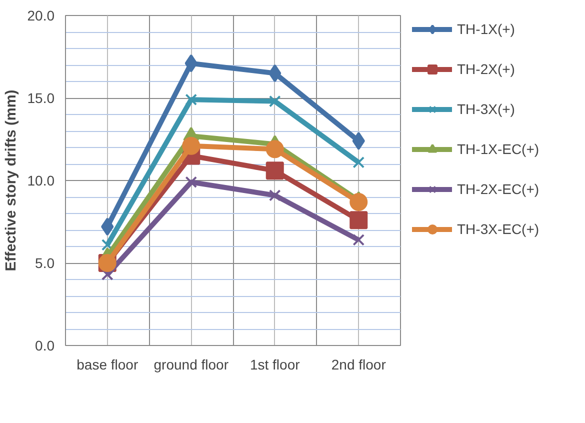  What do you see at coordinates (498, 229) in the screenshot?
I see `legend-label: TH-3X-EC(+)` at bounding box center [498, 229].